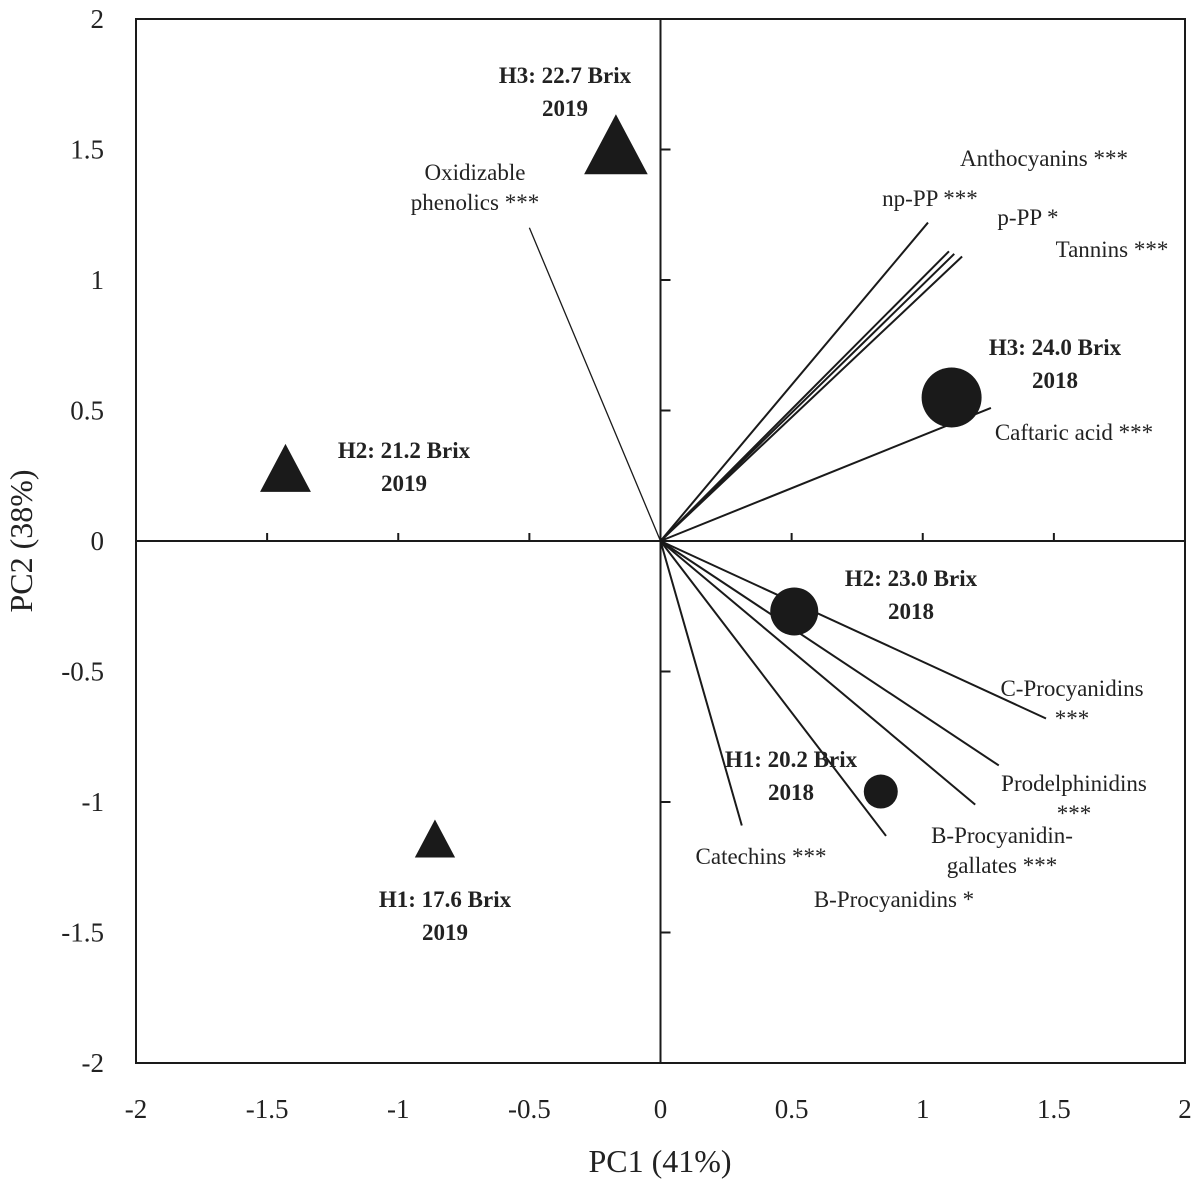 The width and height of the screenshot is (1200, 1197). Describe the element at coordinates (661, 1109) in the screenshot. I see `x-tick-label: 0` at that location.